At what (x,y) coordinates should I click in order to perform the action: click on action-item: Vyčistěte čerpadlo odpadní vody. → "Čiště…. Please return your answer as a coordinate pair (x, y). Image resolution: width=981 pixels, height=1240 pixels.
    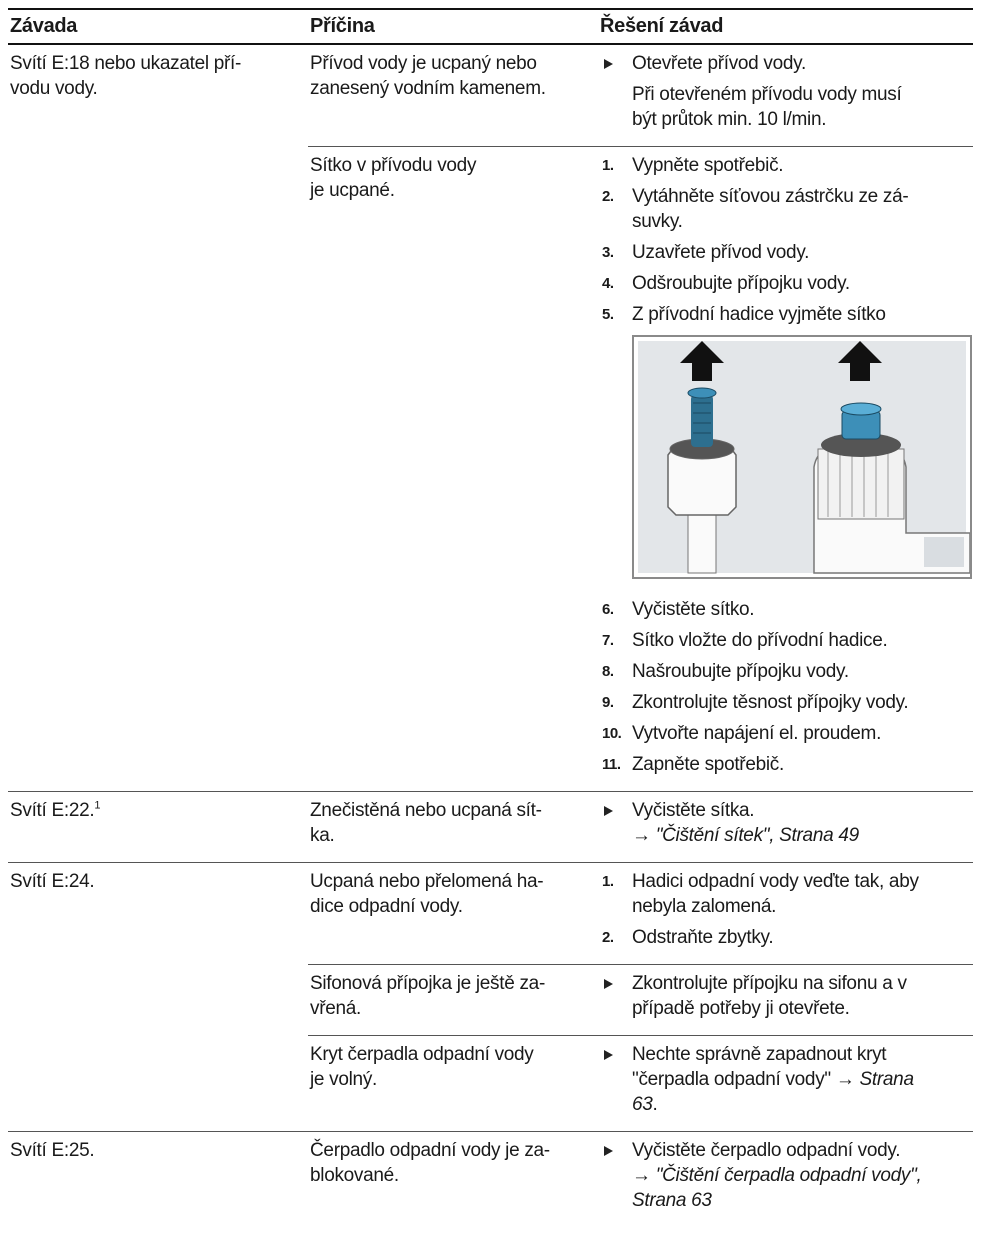
    Looking at the image, I should click on (782, 1175).